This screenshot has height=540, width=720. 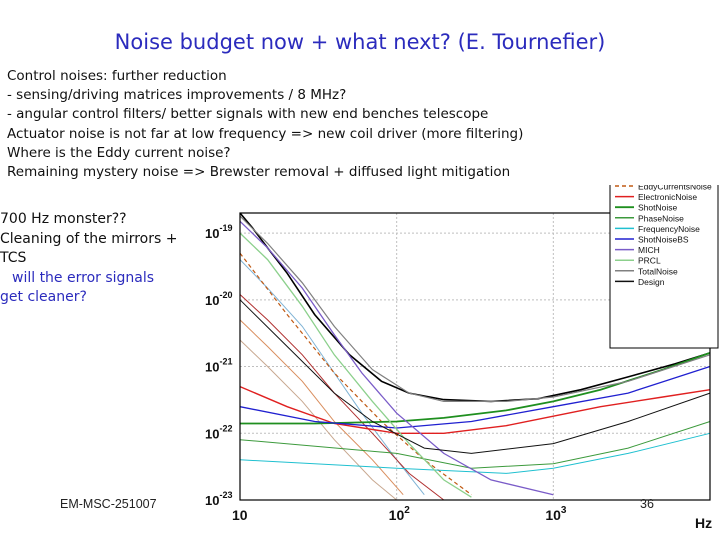 I want to click on legend-label-13: PRCL, so click(x=649, y=261).